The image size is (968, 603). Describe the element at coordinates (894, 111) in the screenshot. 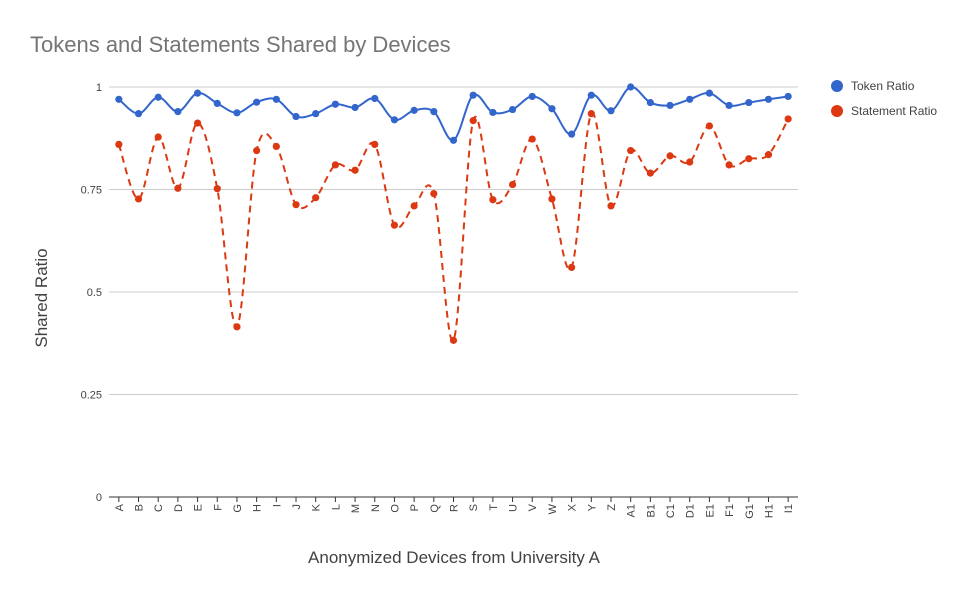

I see `legend-label: Statement Ratio` at that location.